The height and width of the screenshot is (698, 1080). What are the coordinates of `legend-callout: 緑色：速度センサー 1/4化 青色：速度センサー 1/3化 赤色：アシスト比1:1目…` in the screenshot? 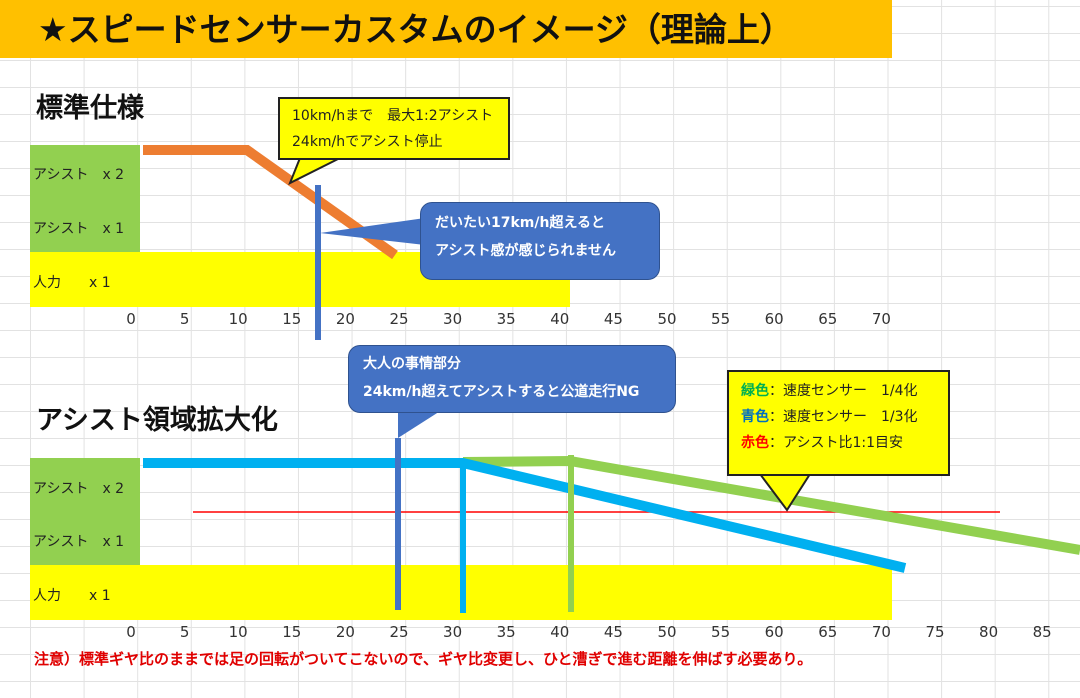 It's located at (838, 423).